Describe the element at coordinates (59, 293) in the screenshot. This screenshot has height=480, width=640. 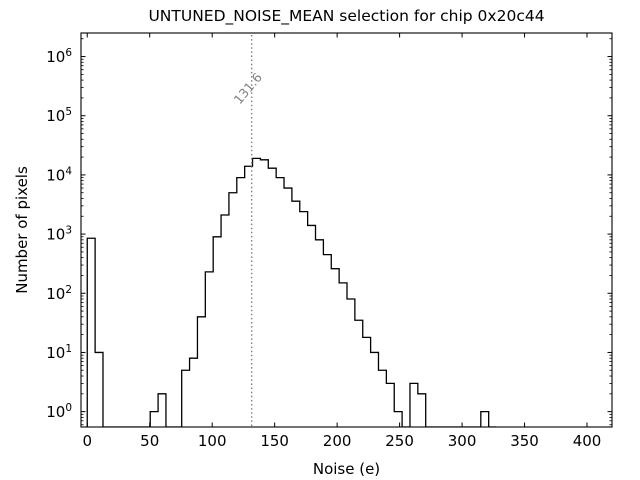
I see `y-tick-label-10^2: 10²` at that location.